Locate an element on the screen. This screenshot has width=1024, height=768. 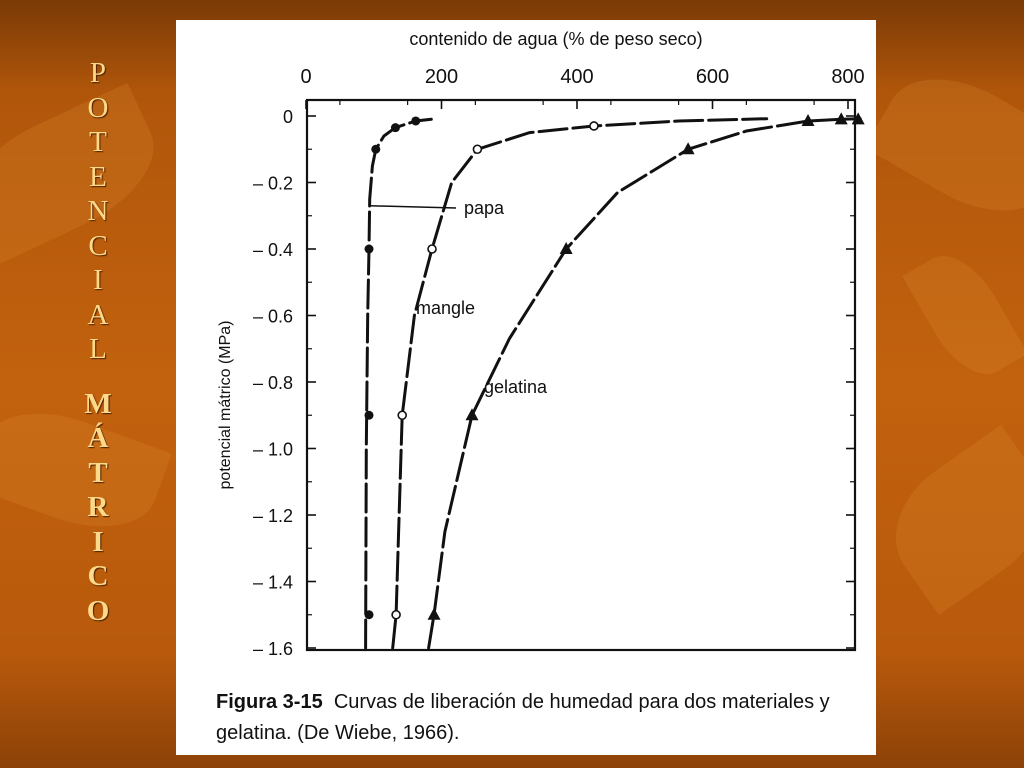
y-tick-label: 0 is located at coordinates (288, 117).